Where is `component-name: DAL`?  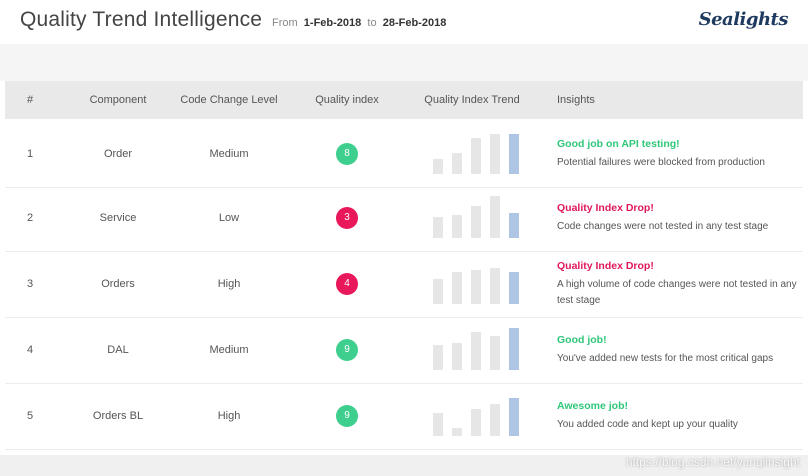 component-name: DAL is located at coordinates (118, 350).